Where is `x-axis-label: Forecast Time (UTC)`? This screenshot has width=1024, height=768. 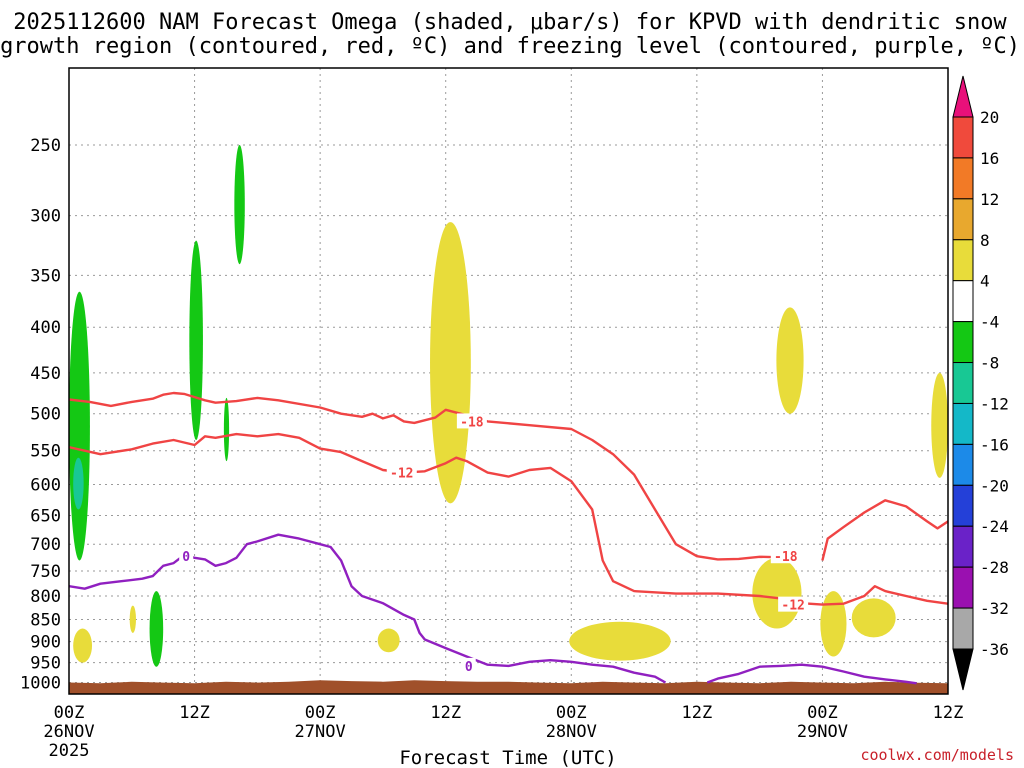
x-axis-label: Forecast Time (UTC) is located at coordinates (507, 757).